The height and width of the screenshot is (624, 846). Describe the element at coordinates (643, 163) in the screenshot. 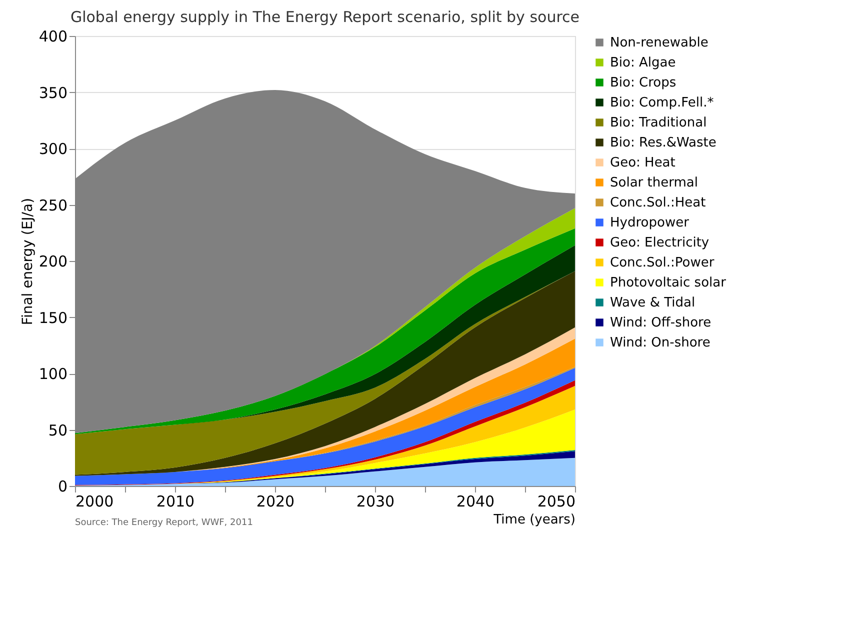

I see `legend-label: Geo: Heat` at that location.